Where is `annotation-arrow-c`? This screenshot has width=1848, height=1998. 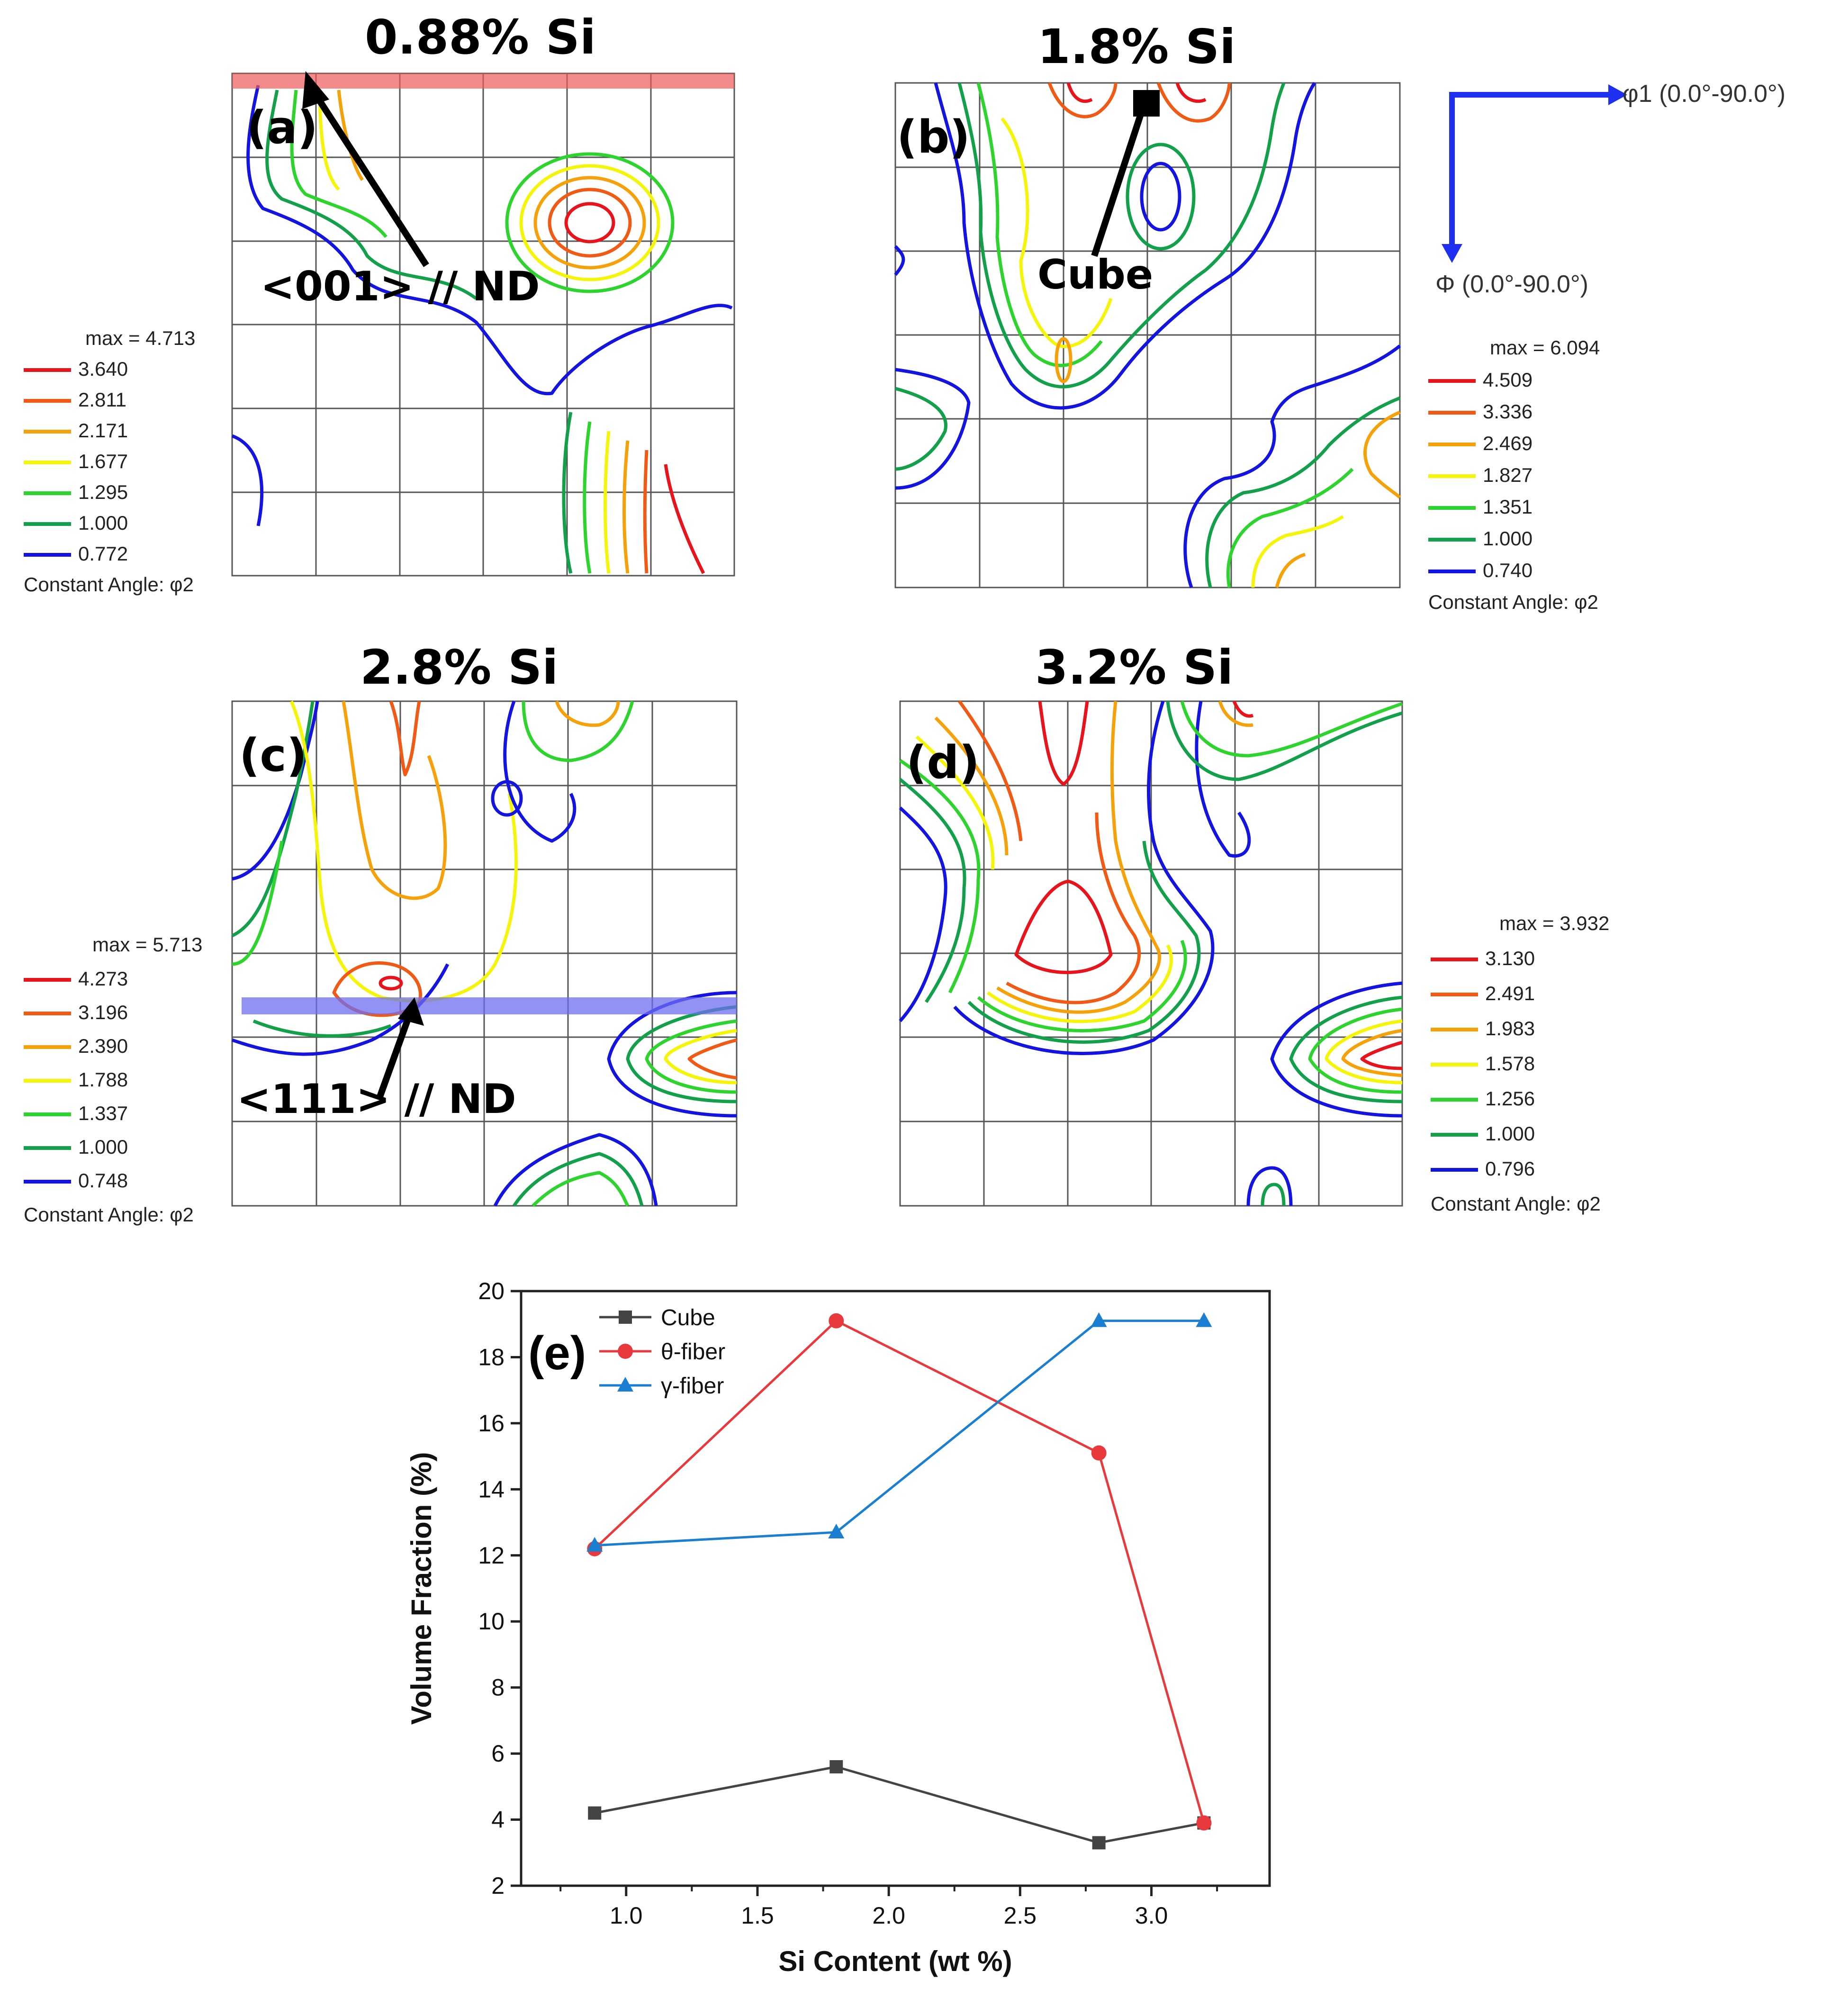
annotation-arrow-c is located at coordinates (400, 1049).